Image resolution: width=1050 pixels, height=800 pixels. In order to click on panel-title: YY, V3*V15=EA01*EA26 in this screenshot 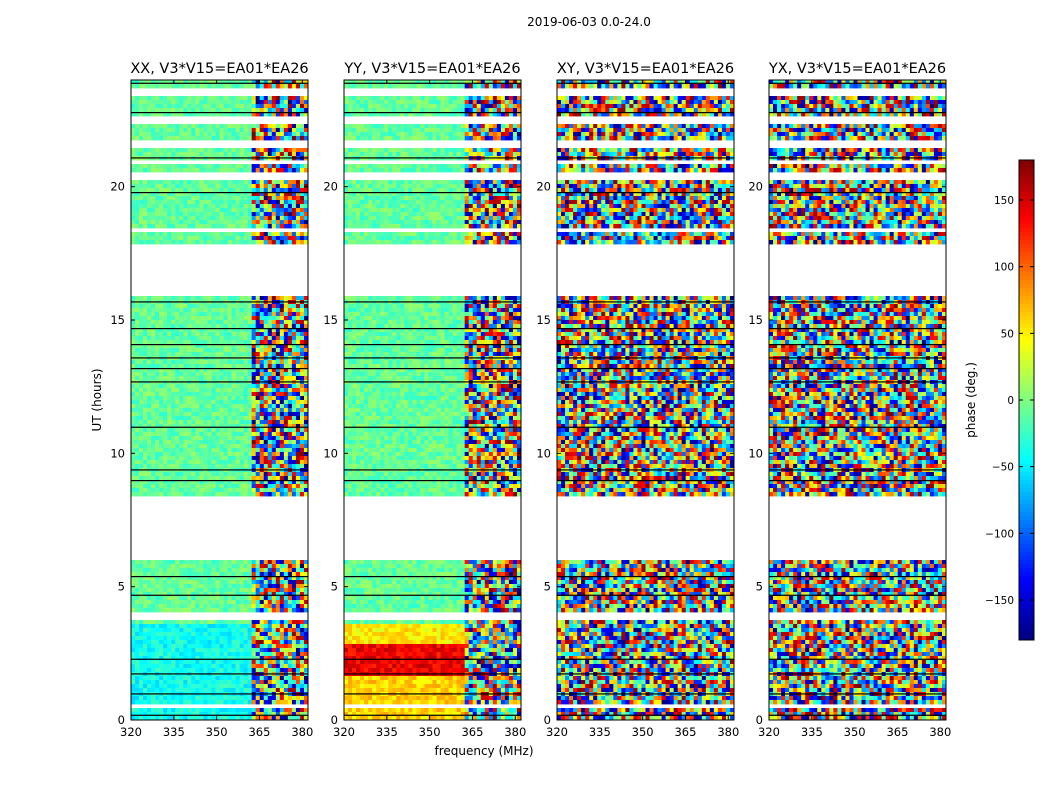, I will do `click(431, 69)`.